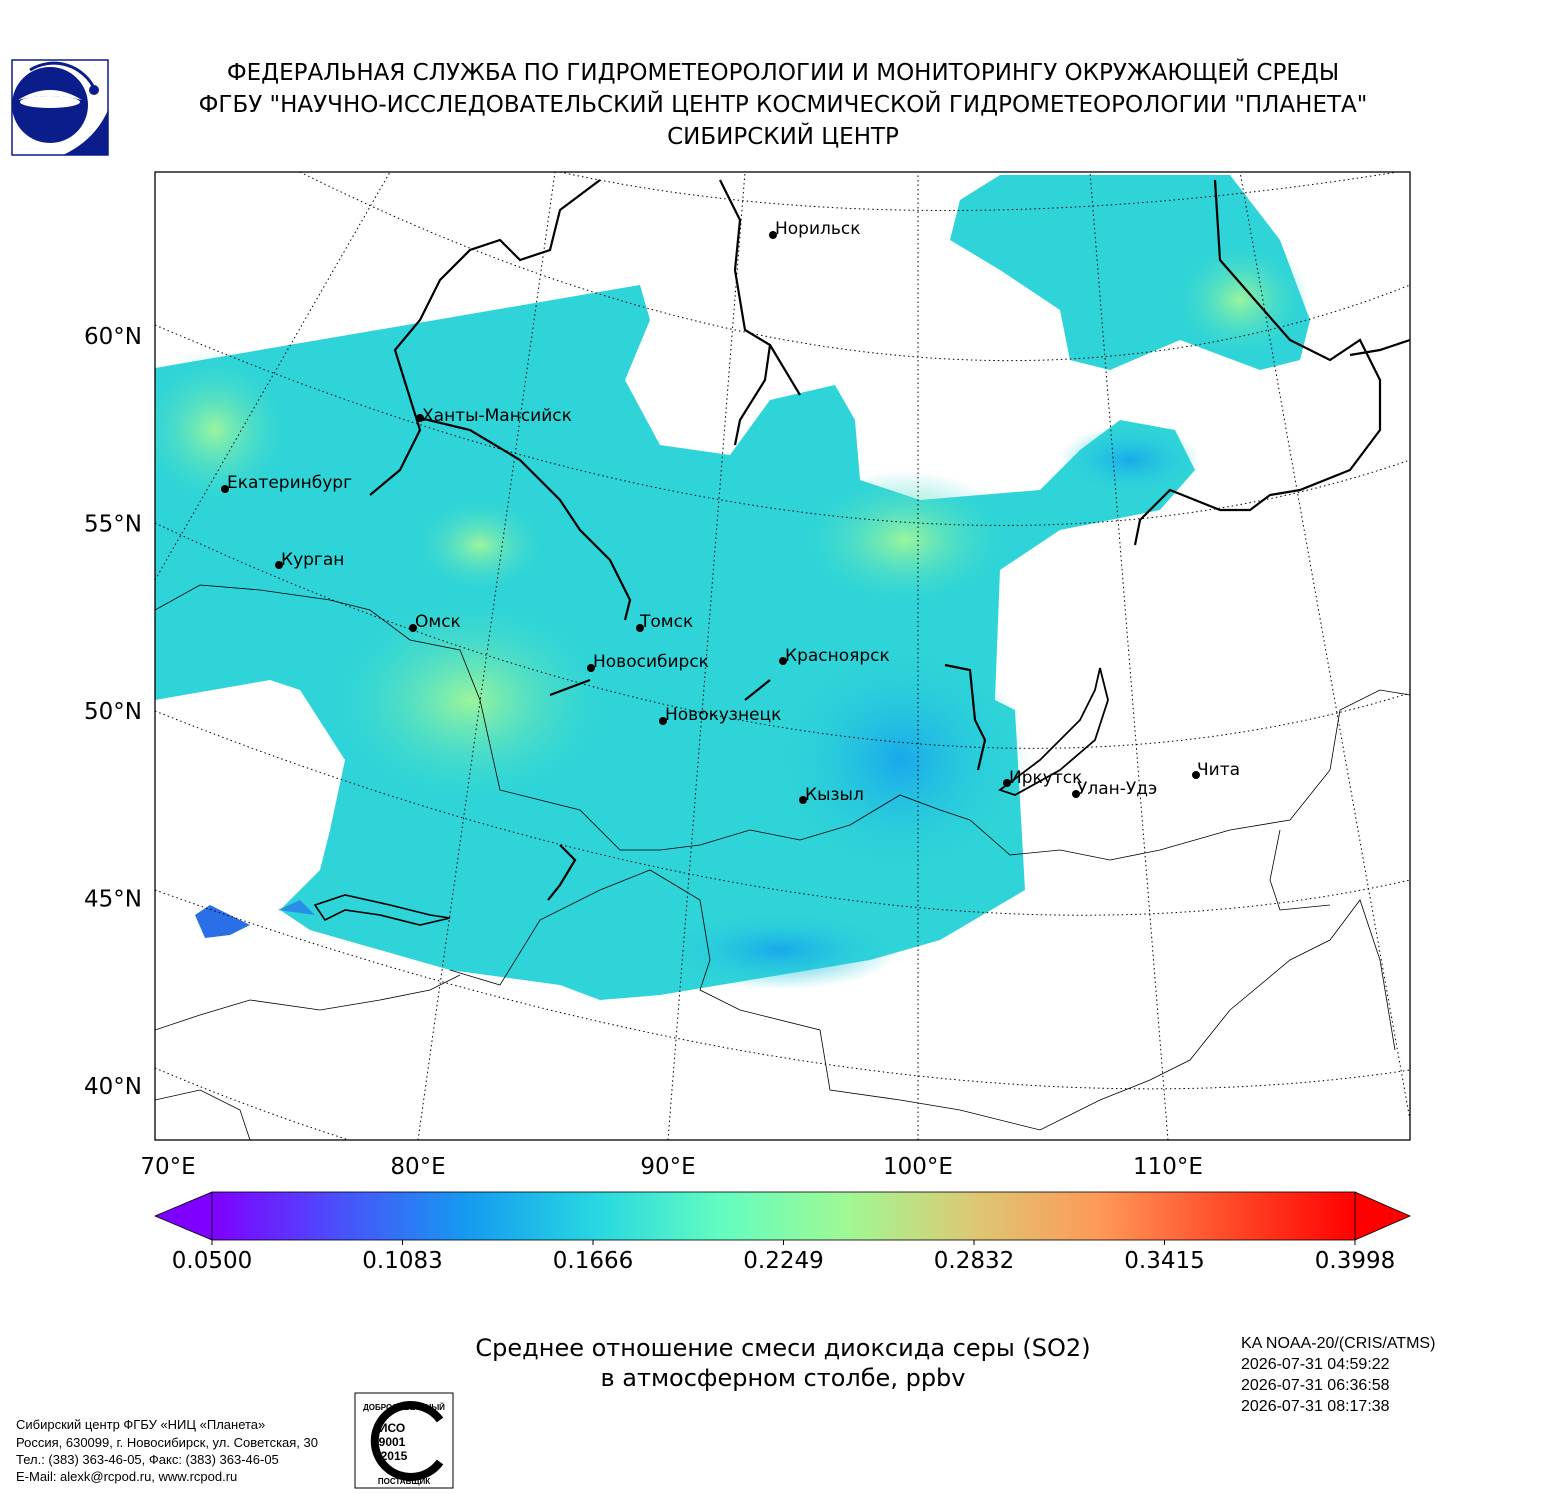 The image size is (1550, 1500). What do you see at coordinates (782, 1378) in the screenshot?
I see `caption-line: в атмосферном столбе, ppbv` at bounding box center [782, 1378].